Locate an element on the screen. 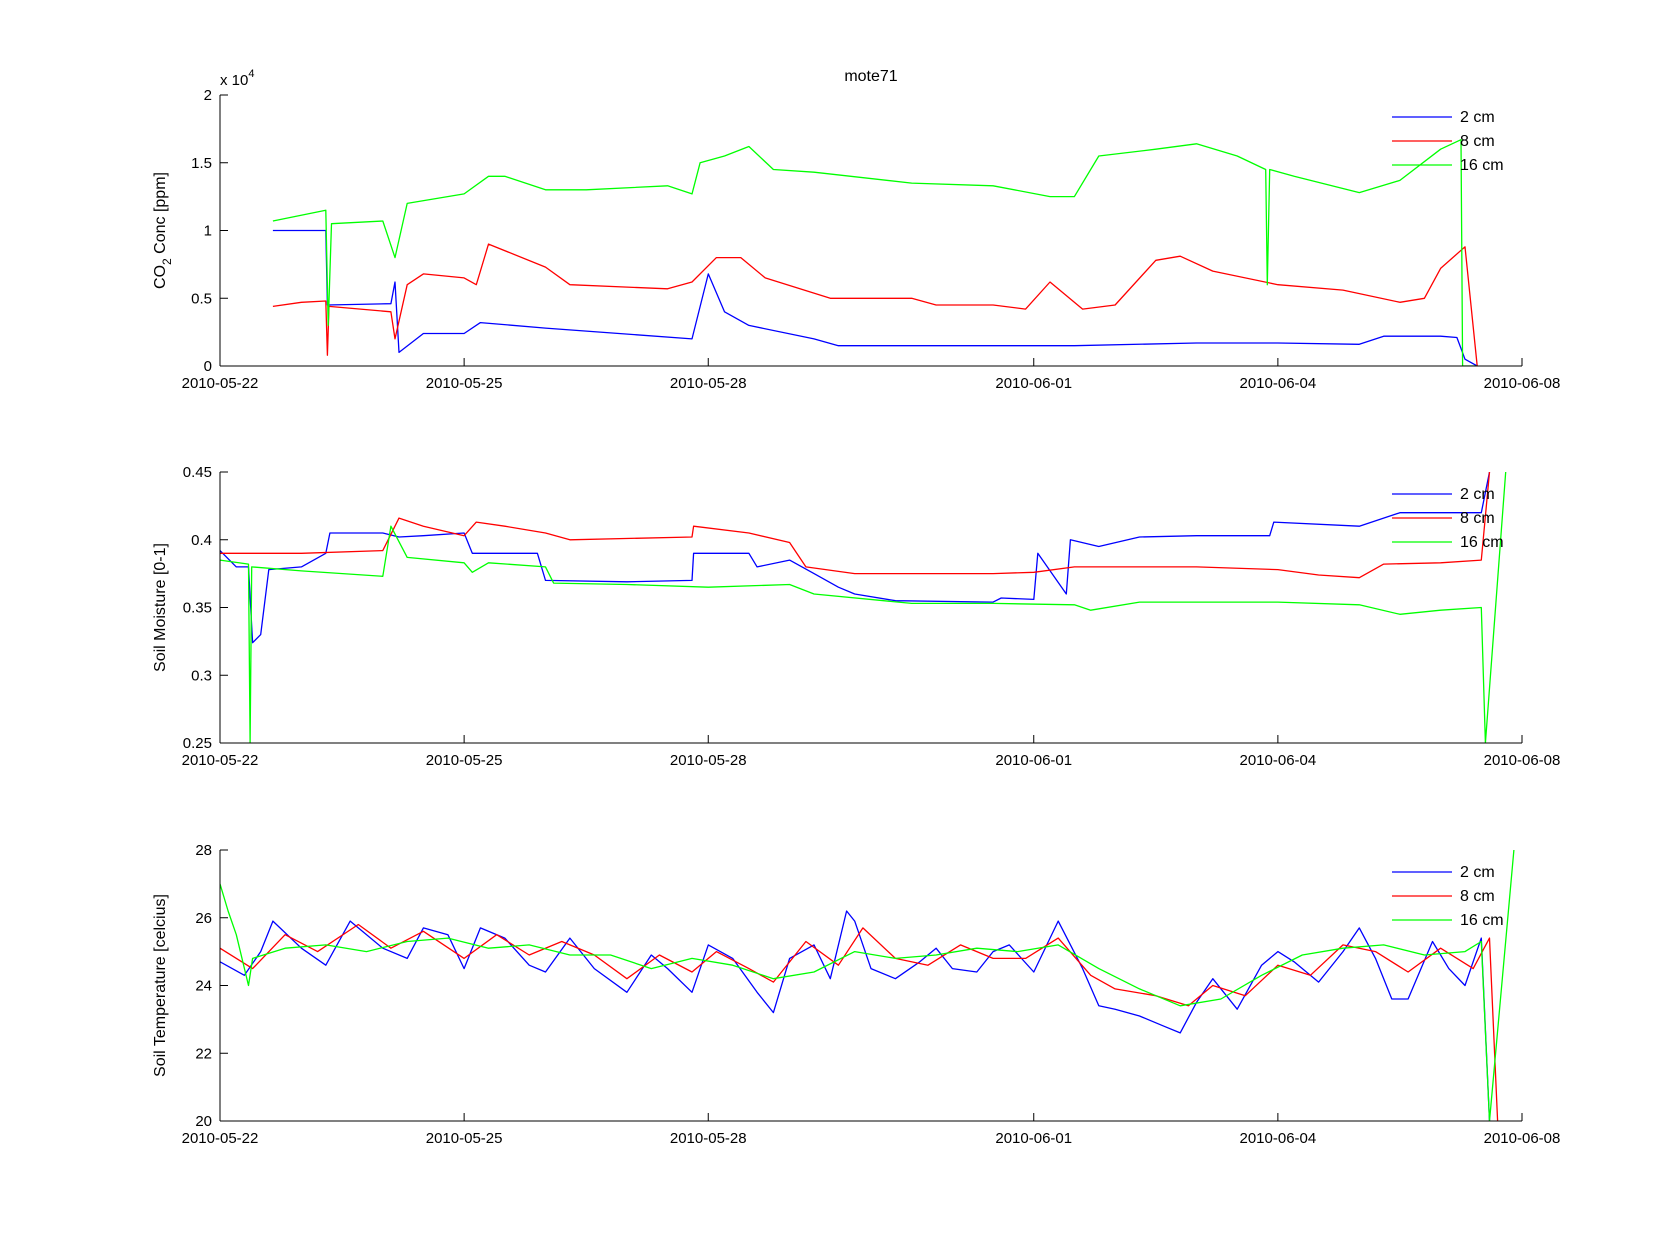  y-tick-label: 0.25 is located at coordinates (197, 743).